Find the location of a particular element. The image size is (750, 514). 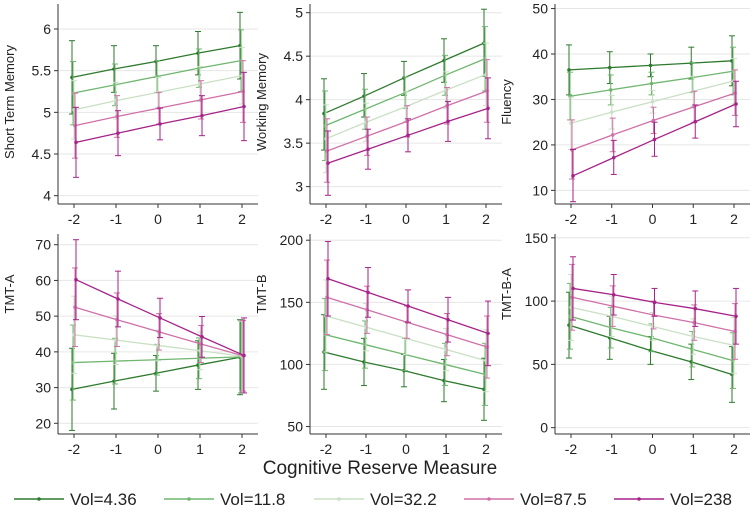

y-tick-label: 200 is located at coordinates (292, 240).